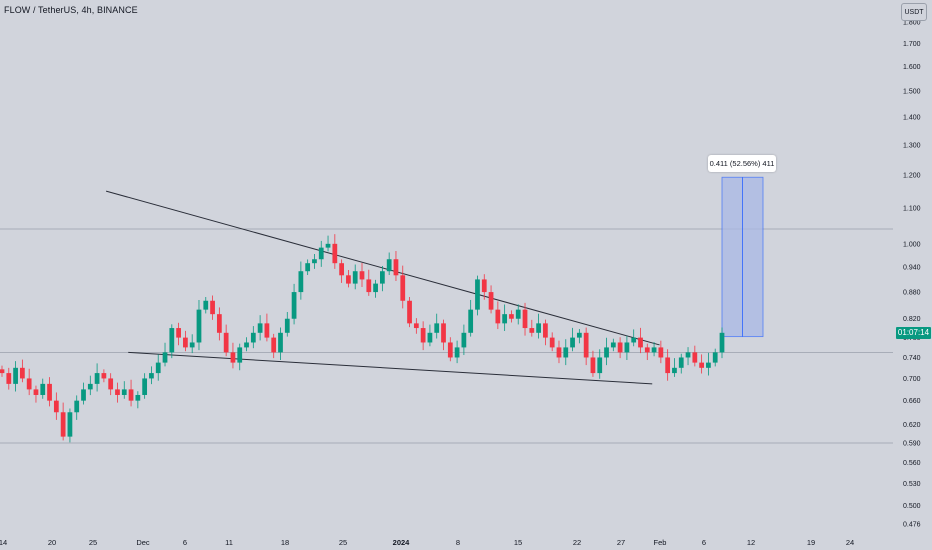 Image resolution: width=932 pixels, height=550 pixels. What do you see at coordinates (912, 23) in the screenshot?
I see `price-tick-label: 1.800` at bounding box center [912, 23].